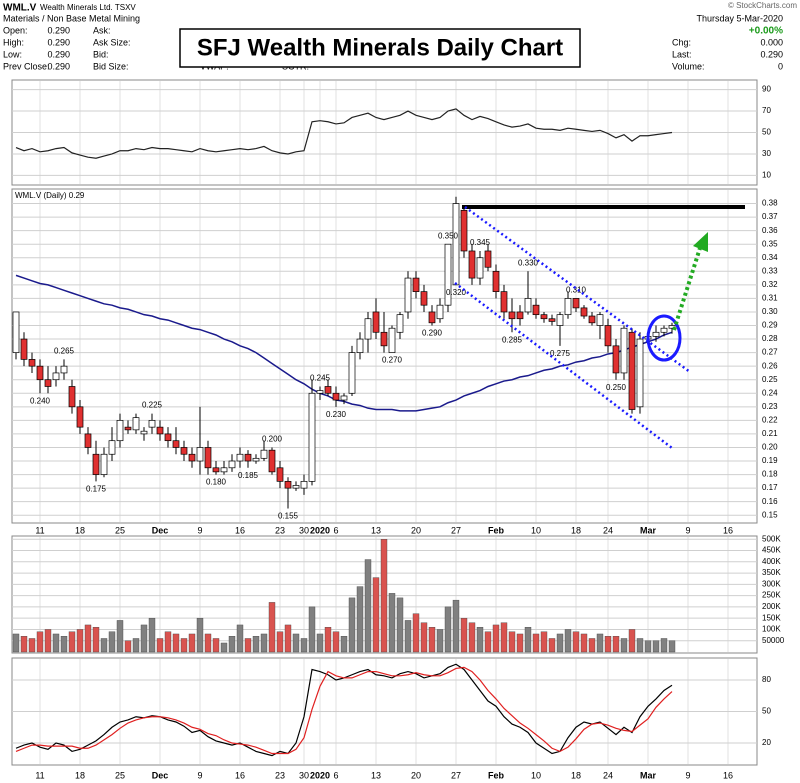 This screenshot has height=783, width=800. I want to click on y-tick-label: 10, so click(766, 175).